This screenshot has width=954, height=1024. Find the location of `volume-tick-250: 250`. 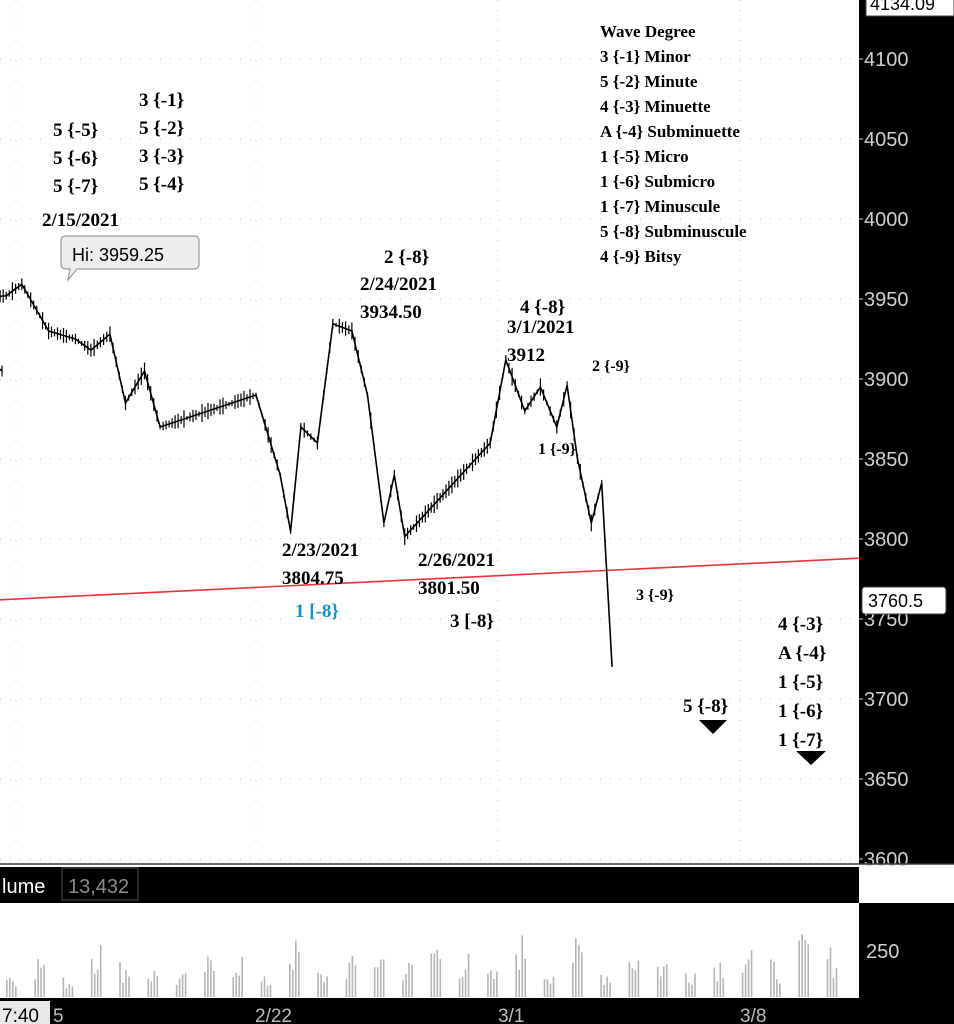

volume-tick-250: 250 is located at coordinates (882, 952).